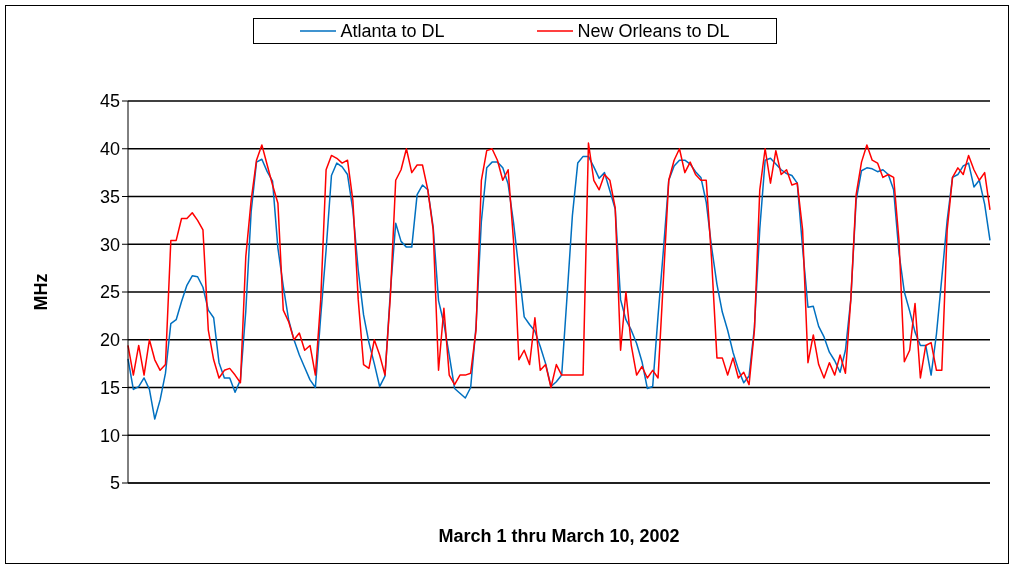 The height and width of the screenshot is (568, 1013). Describe the element at coordinates (41, 292) in the screenshot. I see `y-axis-title: MHz` at that location.